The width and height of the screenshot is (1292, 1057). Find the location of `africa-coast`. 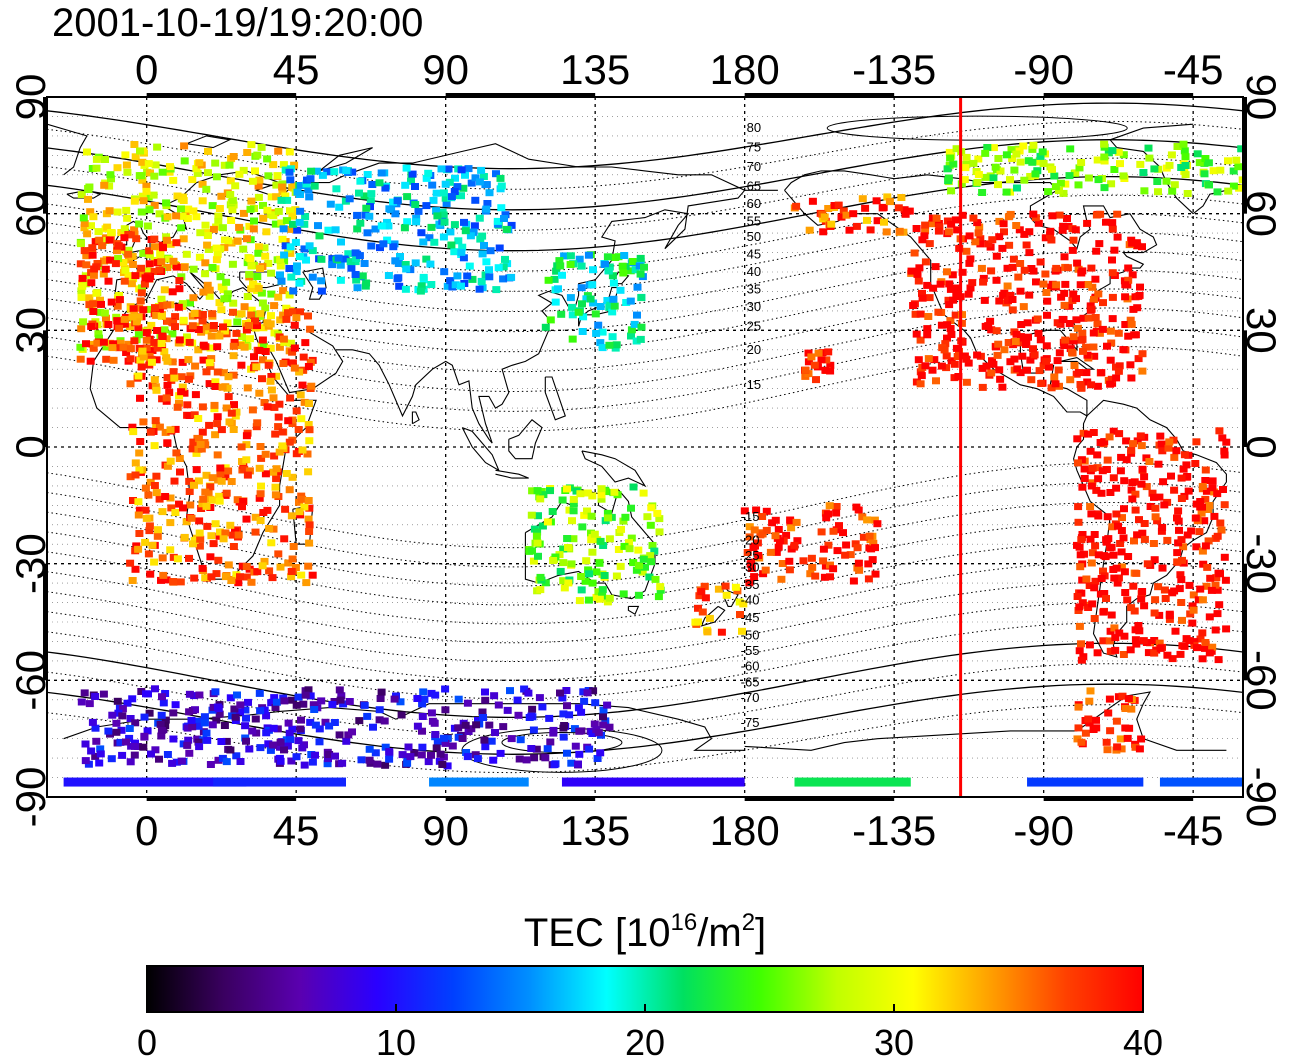

africa-coast is located at coordinates (203, 445).